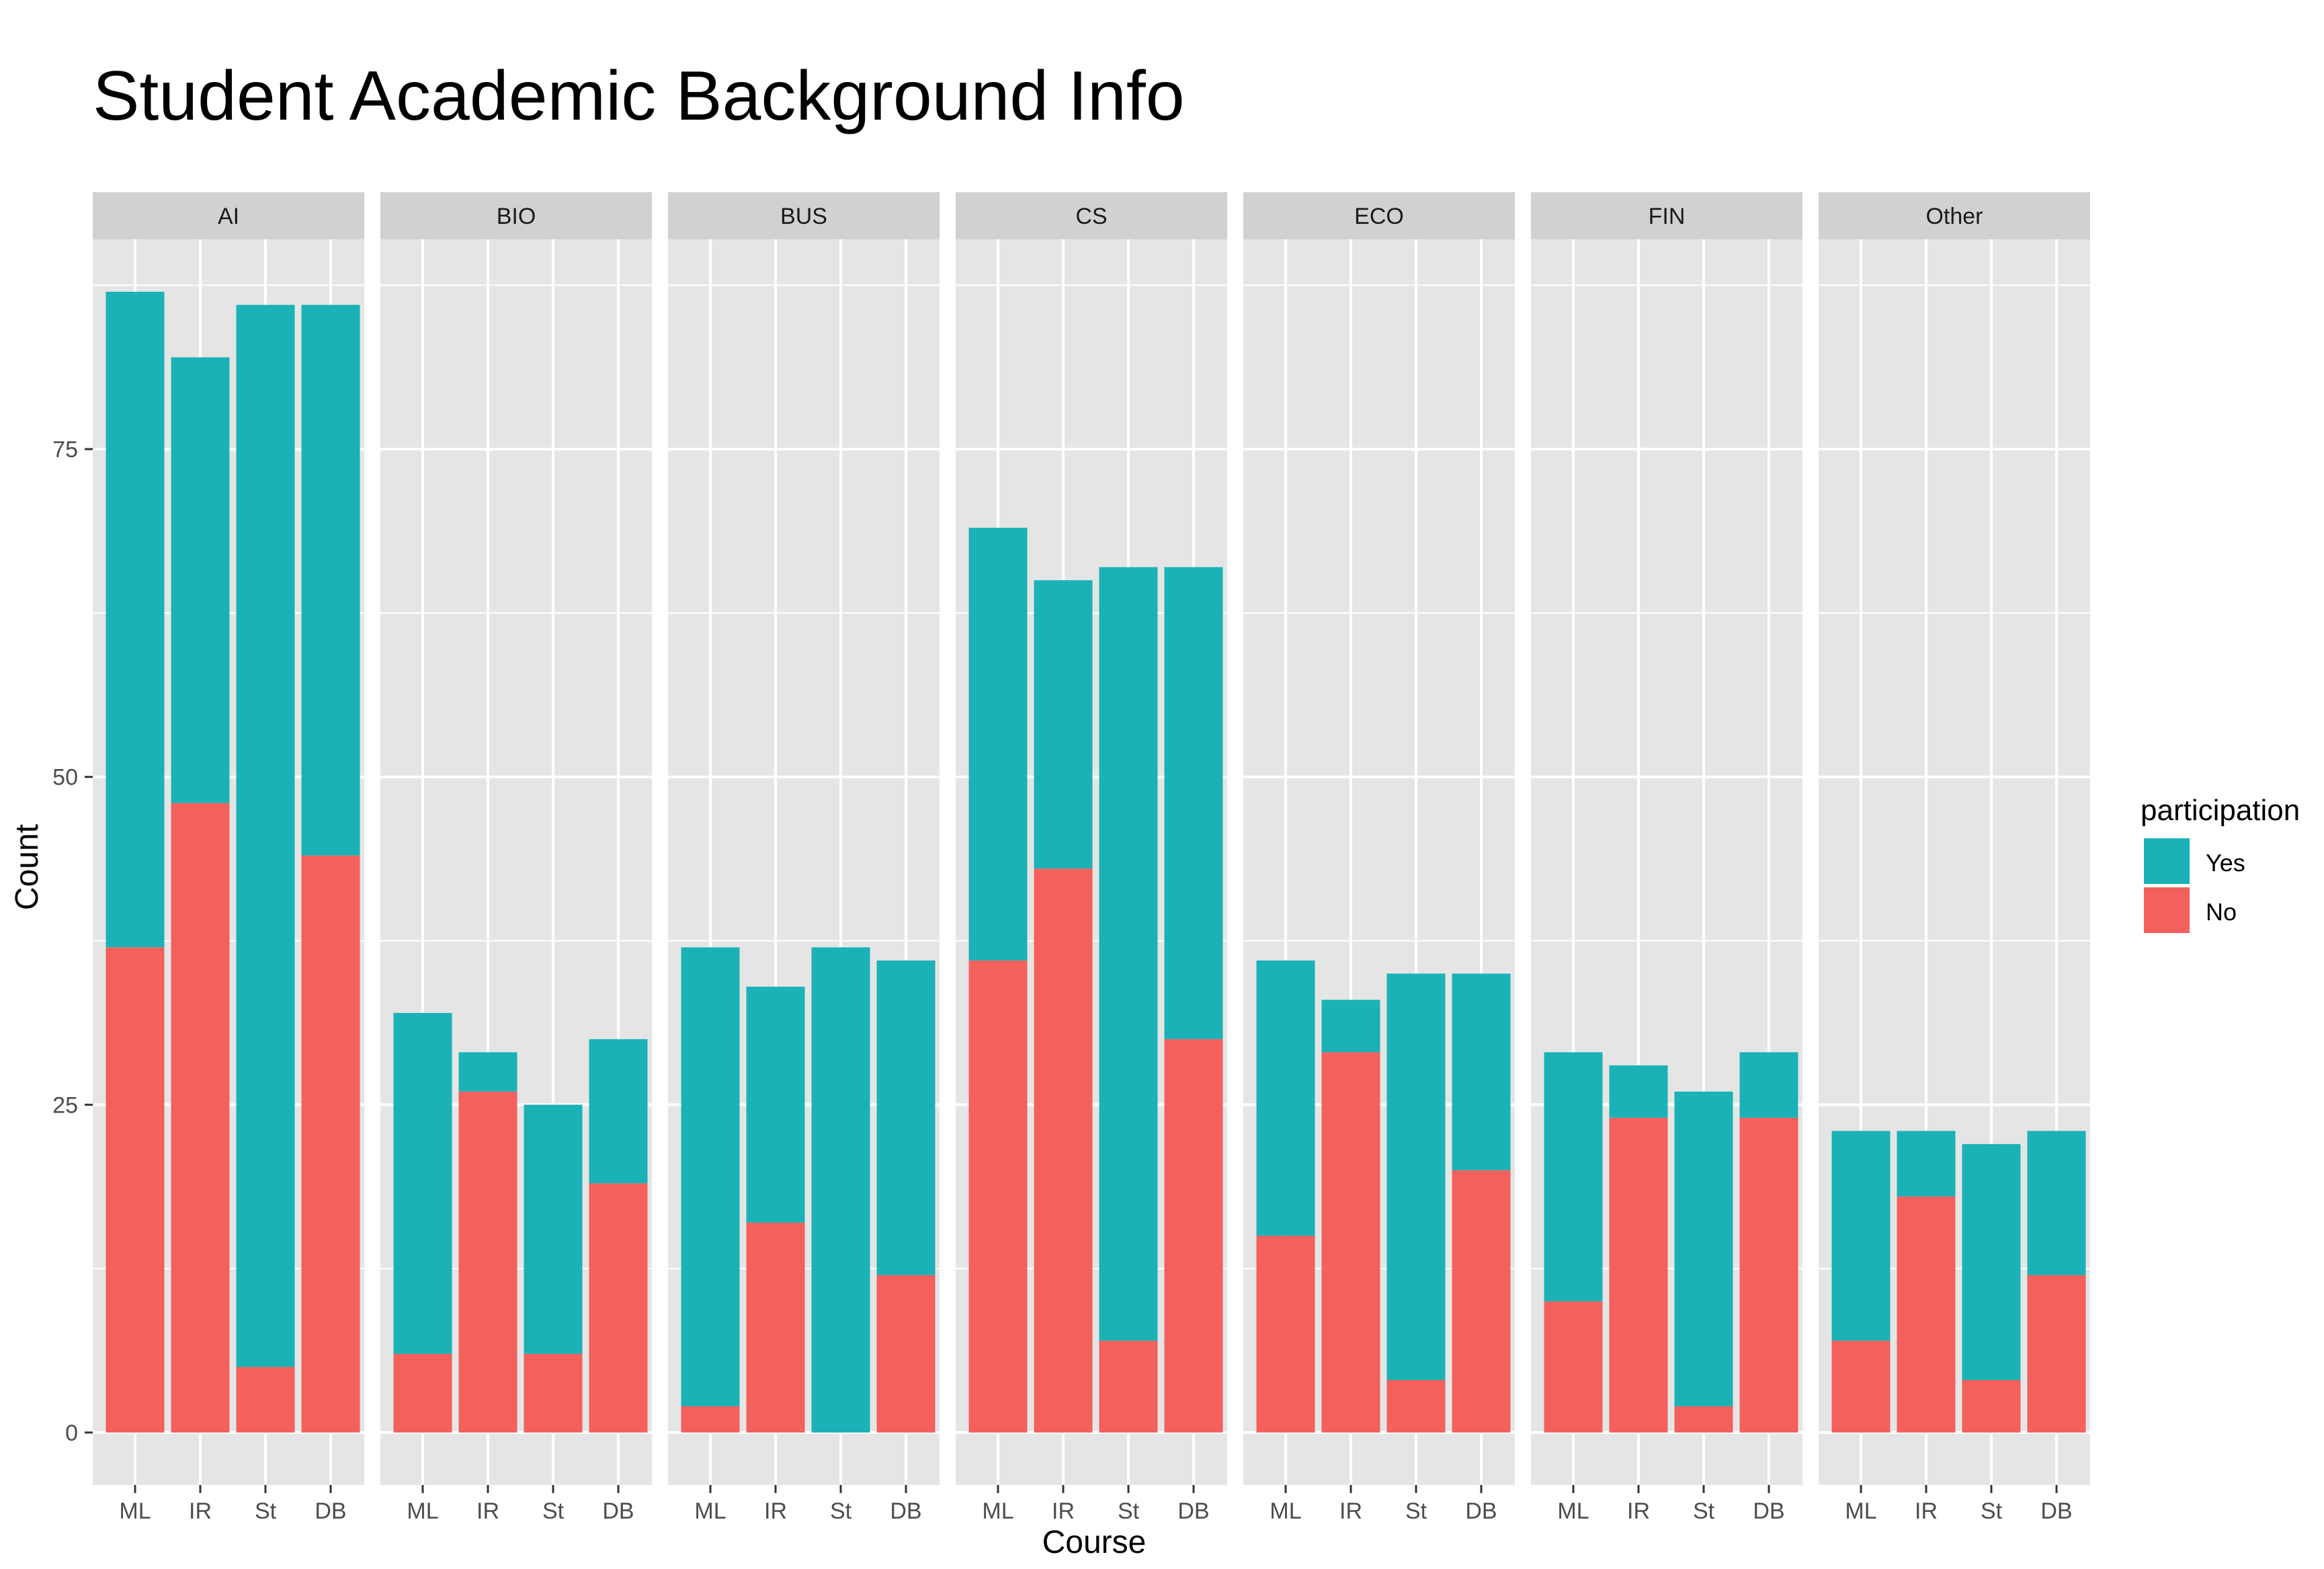  Describe the element at coordinates (1379, 858) in the screenshot. I see `facet-panel: ECO ML IR St DB` at that location.